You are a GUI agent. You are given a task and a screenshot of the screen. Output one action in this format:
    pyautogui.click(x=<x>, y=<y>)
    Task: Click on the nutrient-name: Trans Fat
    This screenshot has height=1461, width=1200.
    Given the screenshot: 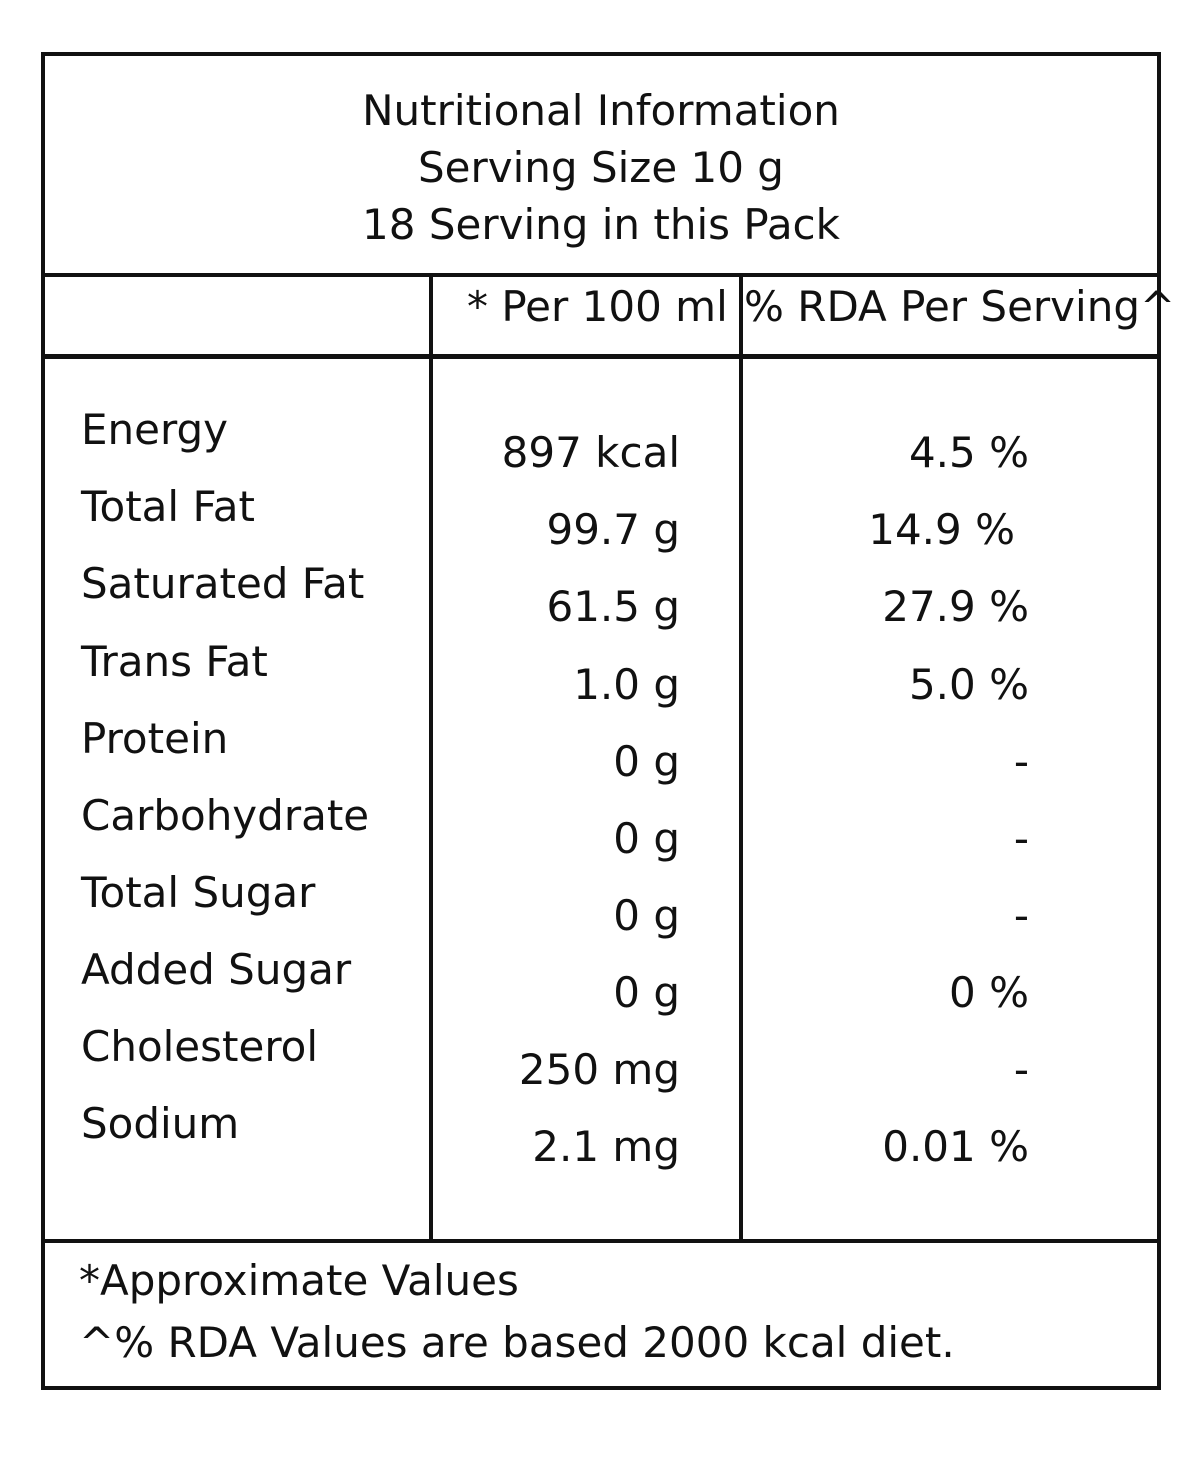 What is the action you would take?
    pyautogui.click(x=174, y=661)
    